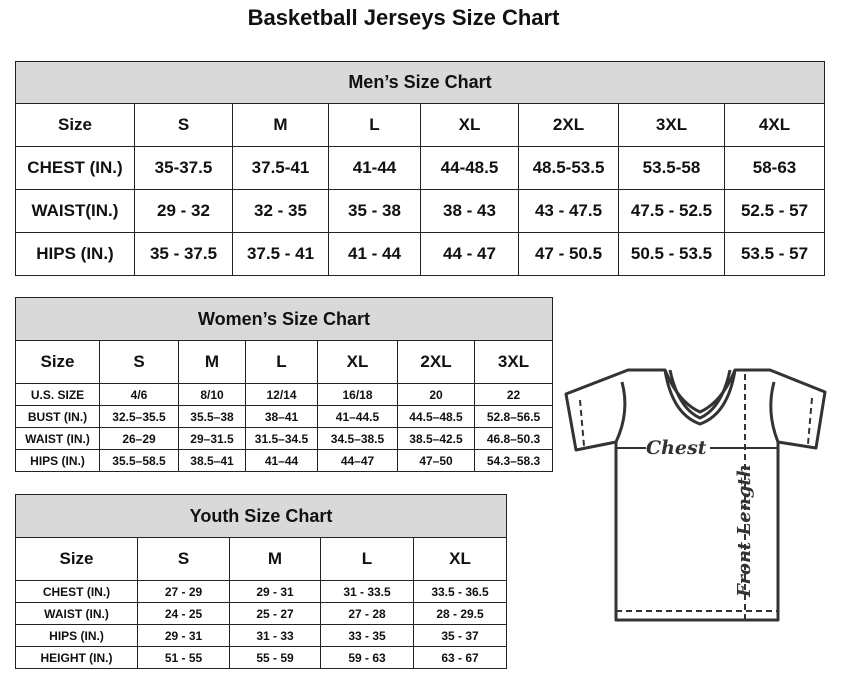 Image resolution: width=843 pixels, height=679 pixels. What do you see at coordinates (139, 438) in the screenshot?
I see `value-cell: 26–29` at bounding box center [139, 438].